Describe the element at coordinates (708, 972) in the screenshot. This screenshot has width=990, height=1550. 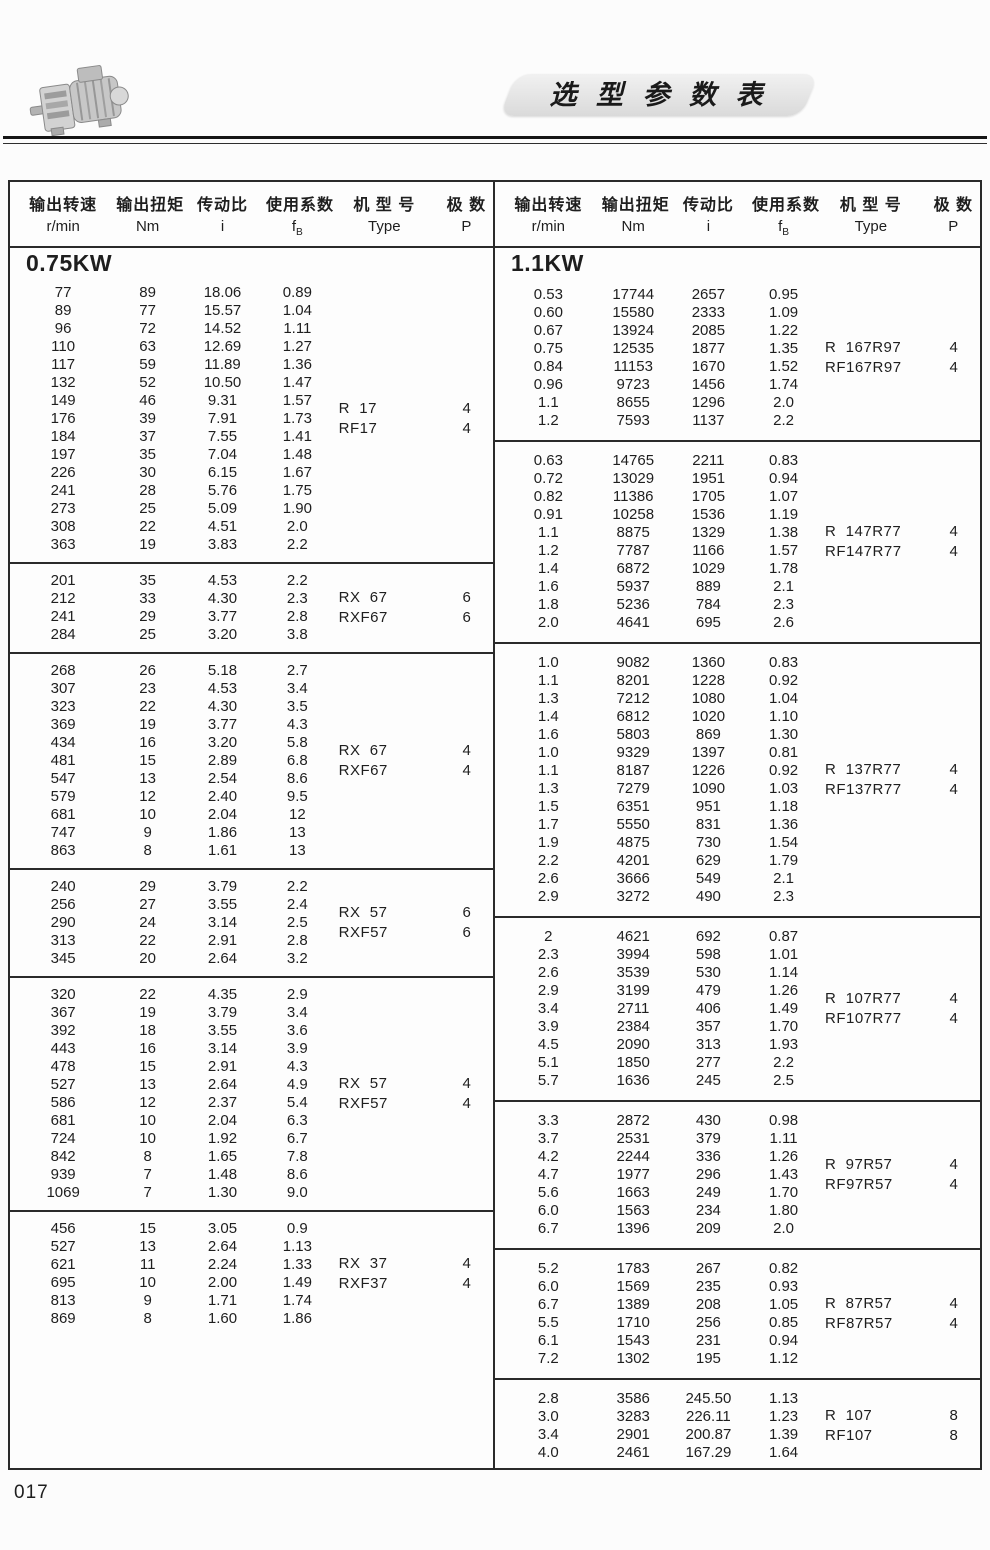
I see `ratio-value: 530` at that location.